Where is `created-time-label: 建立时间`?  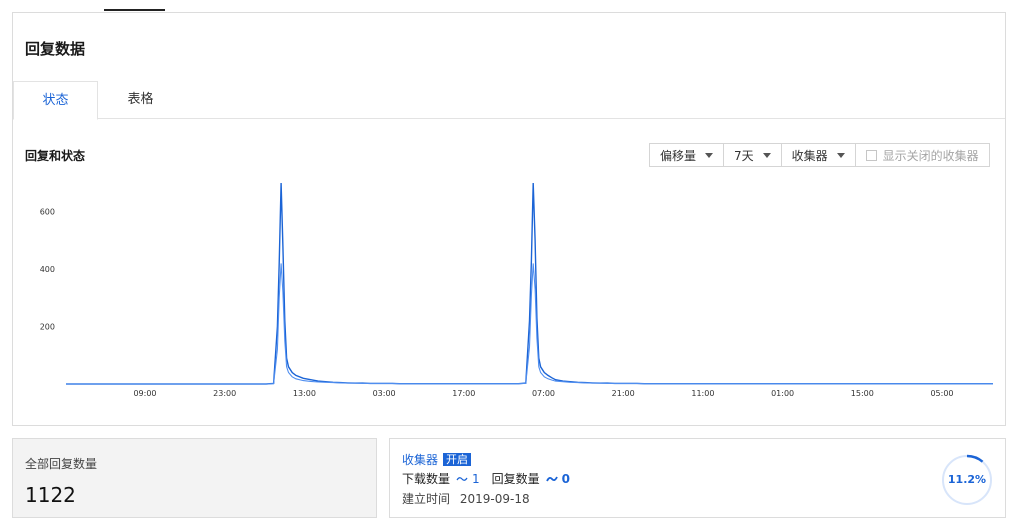 created-time-label: 建立时间 is located at coordinates (426, 499).